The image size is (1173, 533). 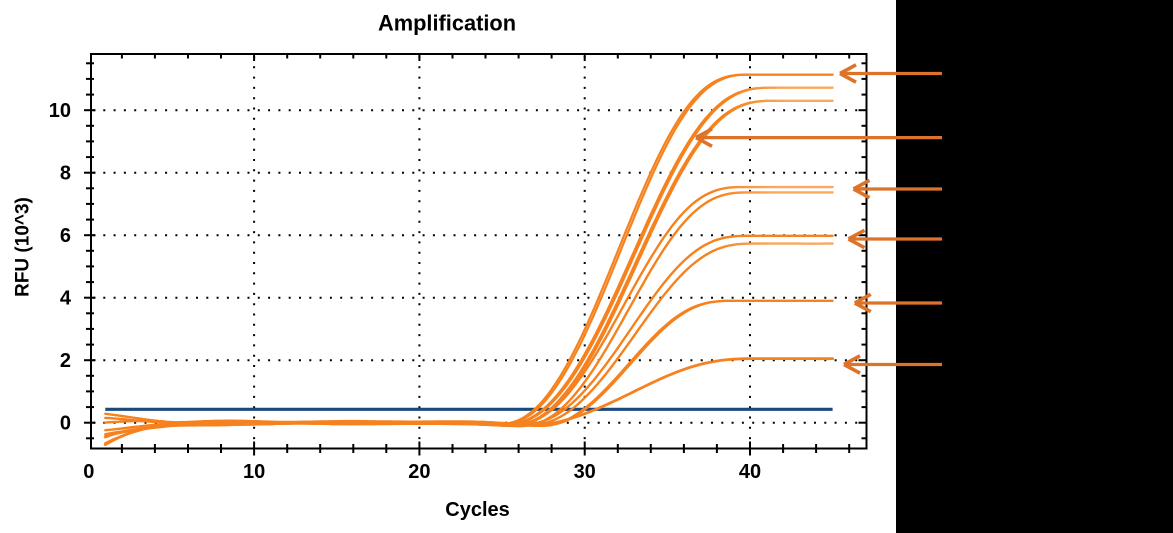 What do you see at coordinates (66, 299) in the screenshot?
I see `svg-text: 4` at bounding box center [66, 299].